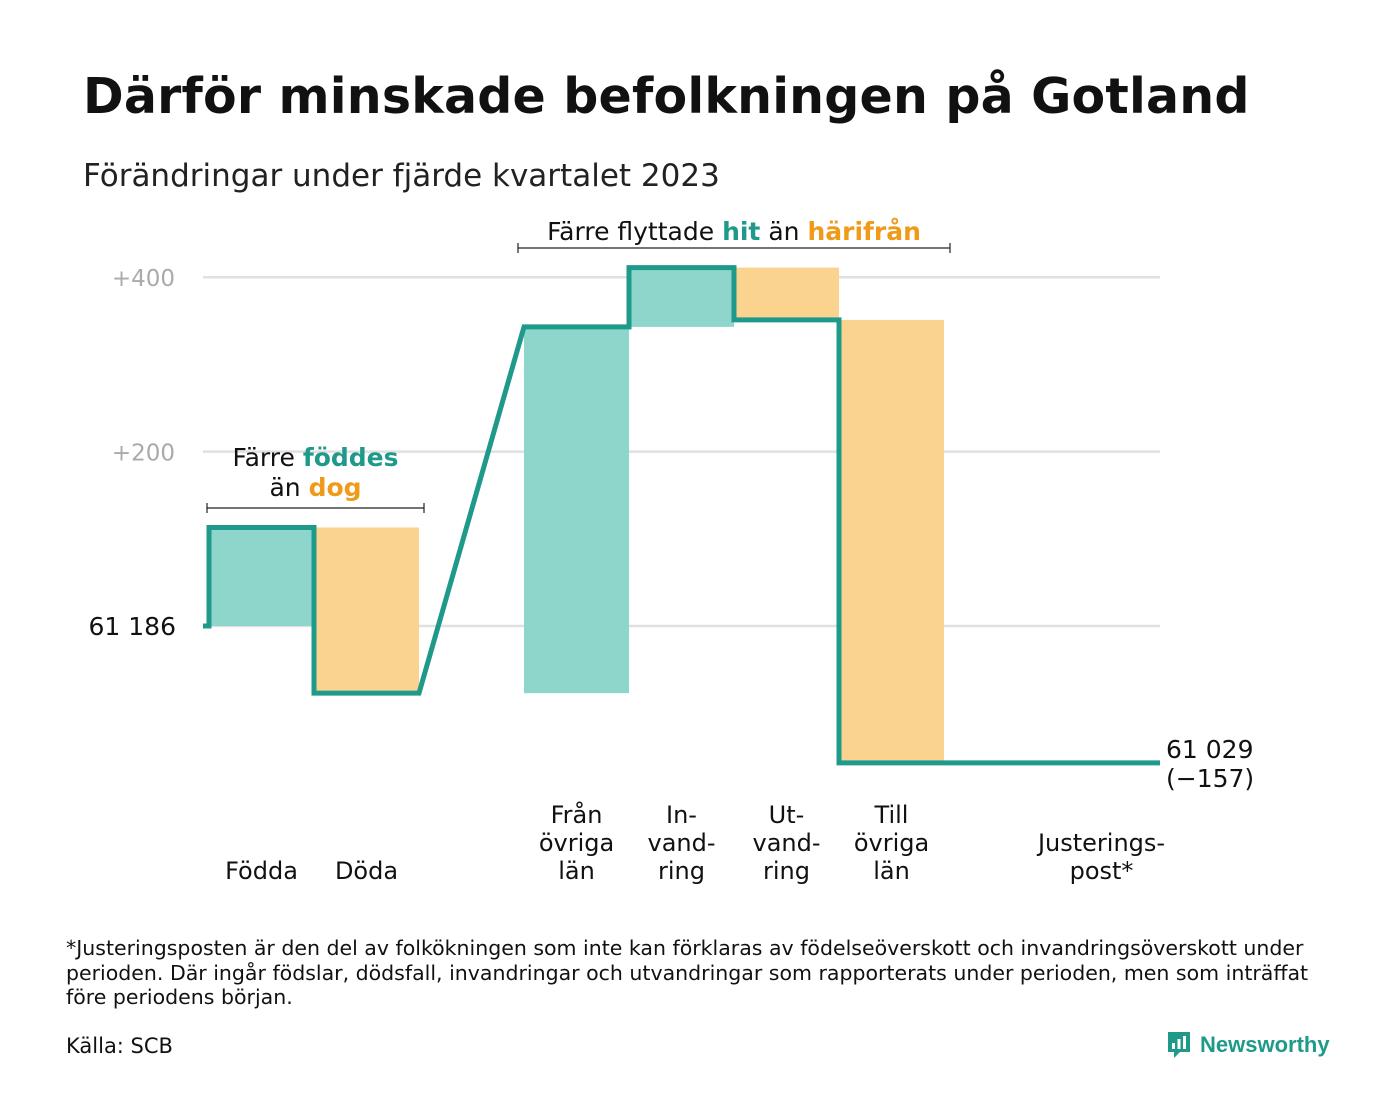  Describe the element at coordinates (132, 626) in the screenshot. I see `start-value-label: 61 186` at that location.